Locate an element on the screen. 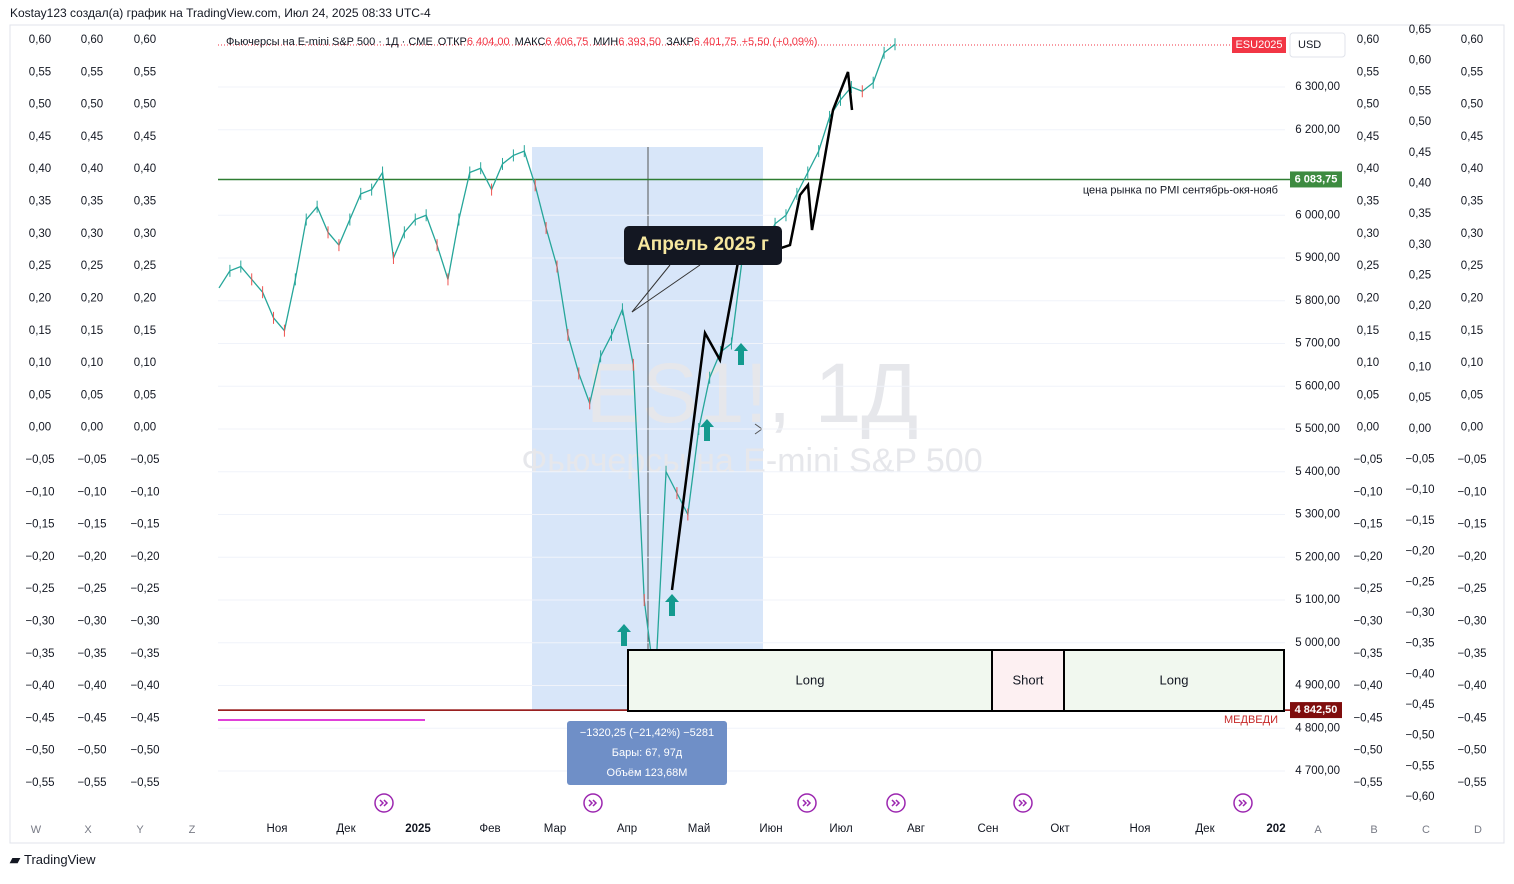  pmi_line-price: 6 083,75 is located at coordinates (1316, 179).